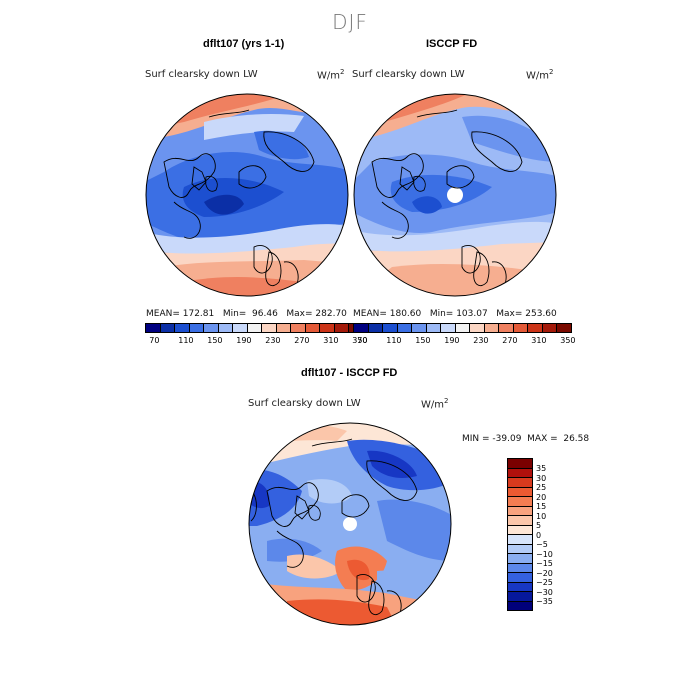 Image resolution: width=700 pixels, height=700 pixels. Describe the element at coordinates (544, 601) in the screenshot. I see `colorbar-label: −35` at that location.